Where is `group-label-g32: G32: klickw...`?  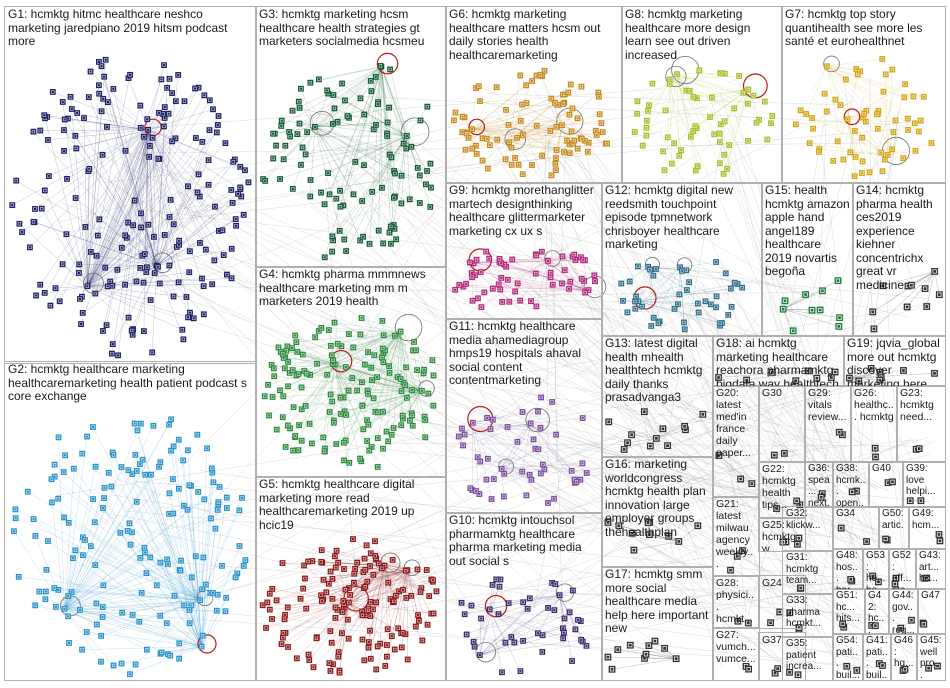 group-label-g32: G32: klickw... is located at coordinates (803, 519).